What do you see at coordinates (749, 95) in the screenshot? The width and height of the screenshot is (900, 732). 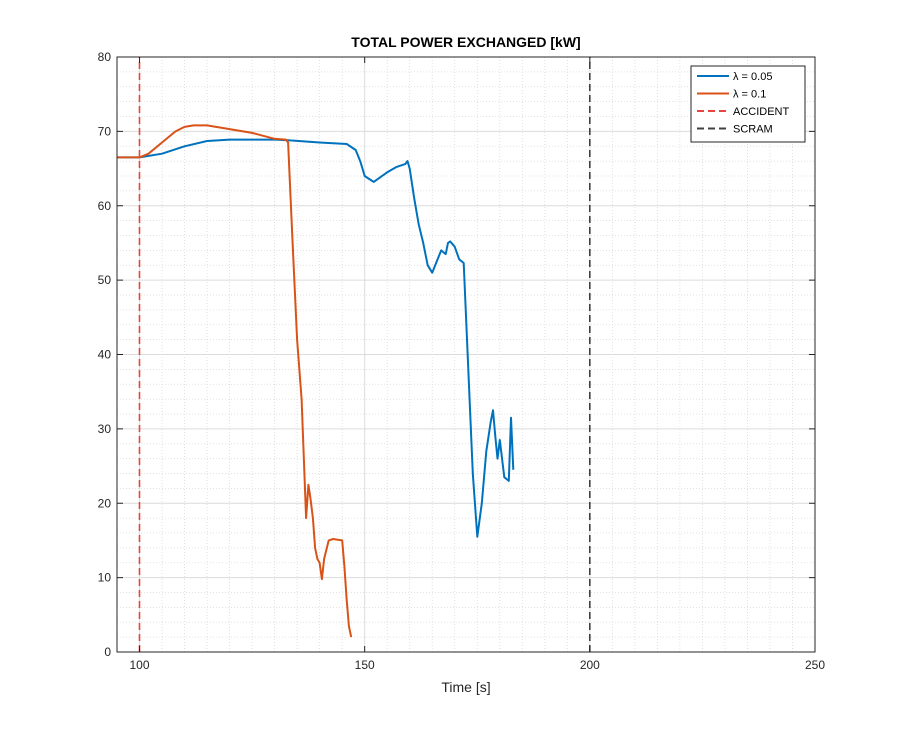 I see `legend-label-1: λ = 0.1` at bounding box center [749, 95].